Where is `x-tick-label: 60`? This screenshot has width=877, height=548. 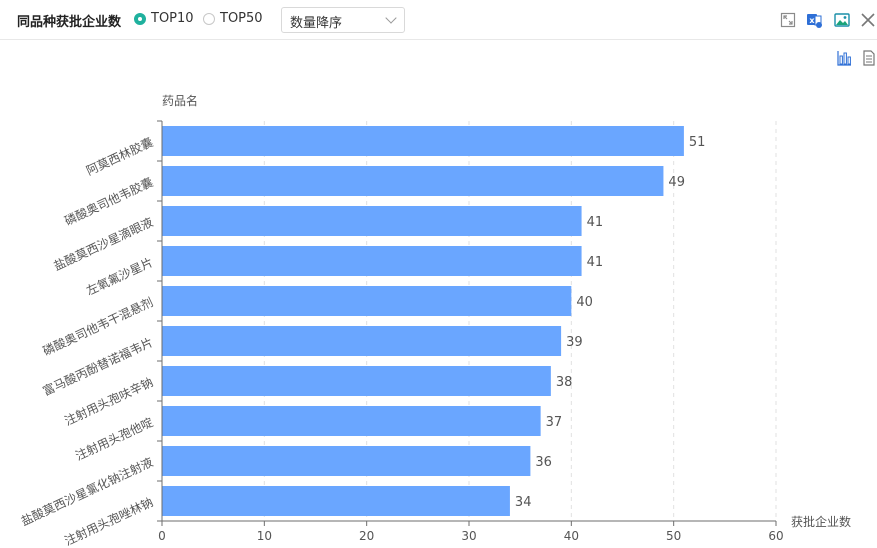
x-tick-label: 60 is located at coordinates (775, 536).